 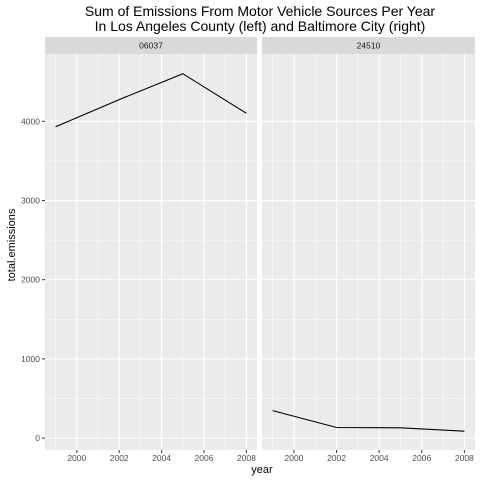 I want to click on panel-1-series-line, so click(x=151, y=100).